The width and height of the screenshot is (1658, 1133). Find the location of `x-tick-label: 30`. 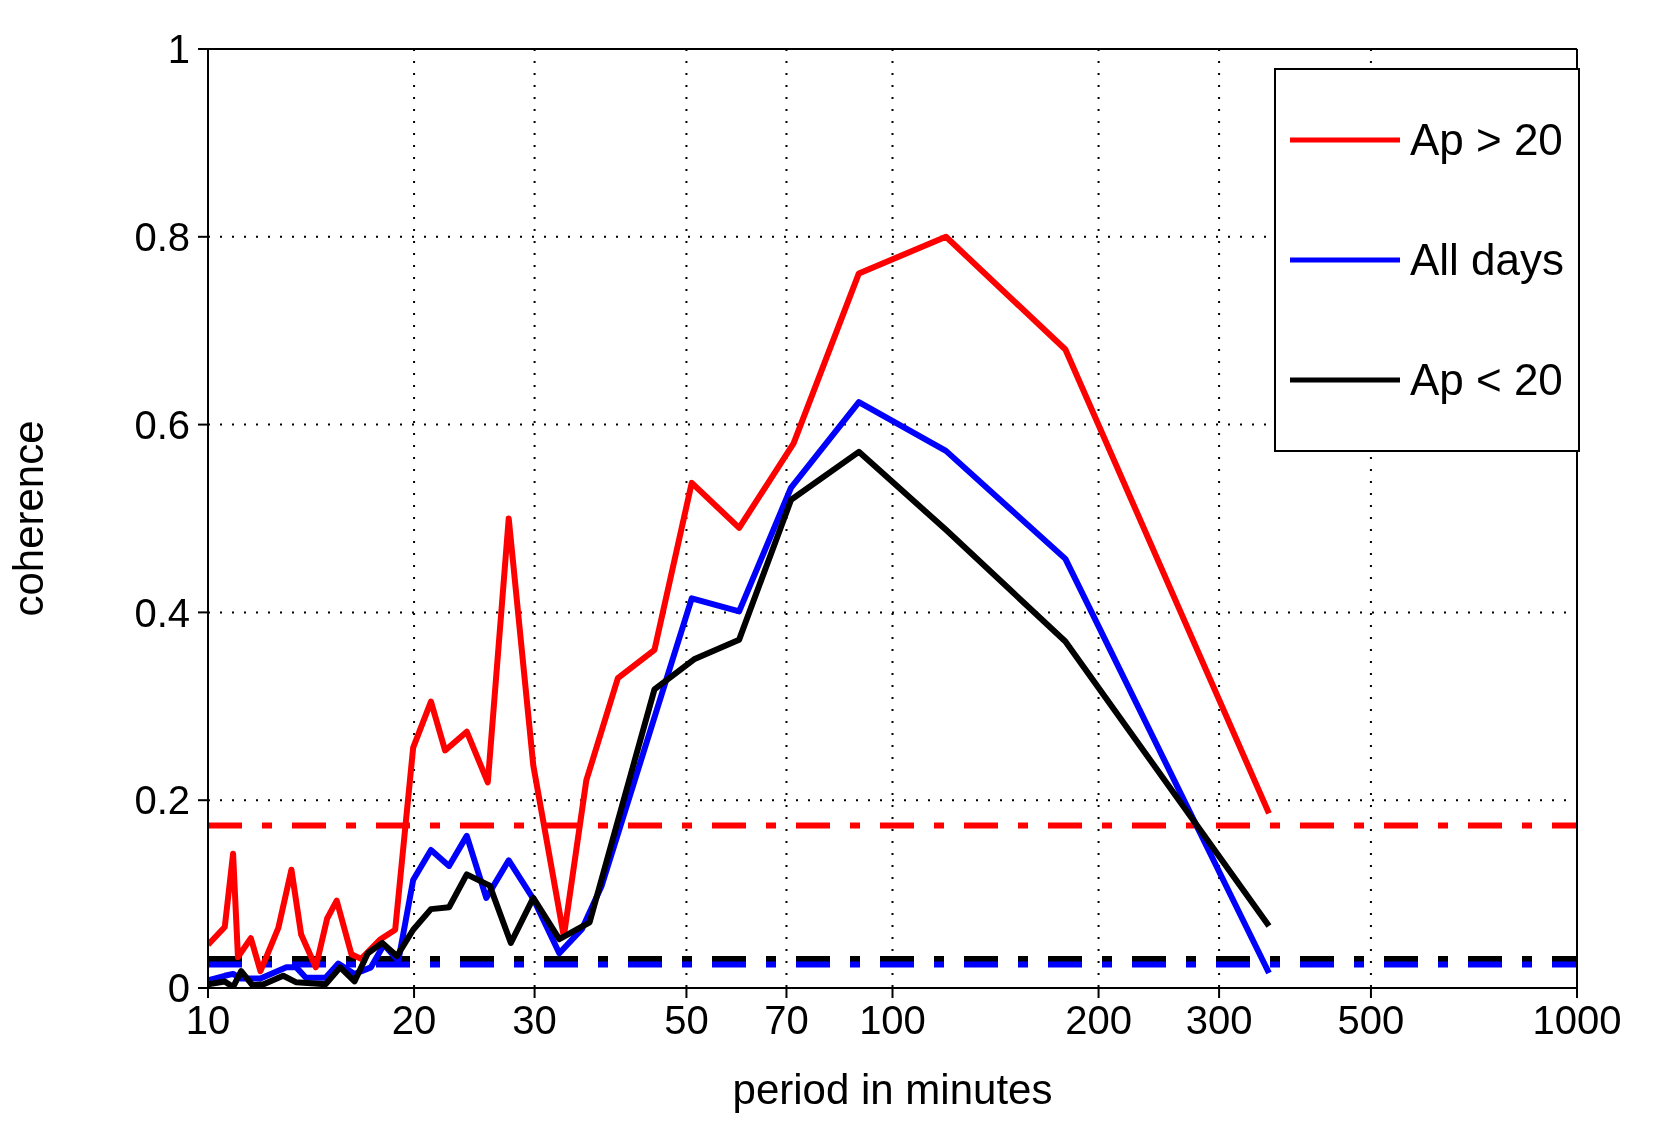

x-tick-label: 30 is located at coordinates (534, 1020).